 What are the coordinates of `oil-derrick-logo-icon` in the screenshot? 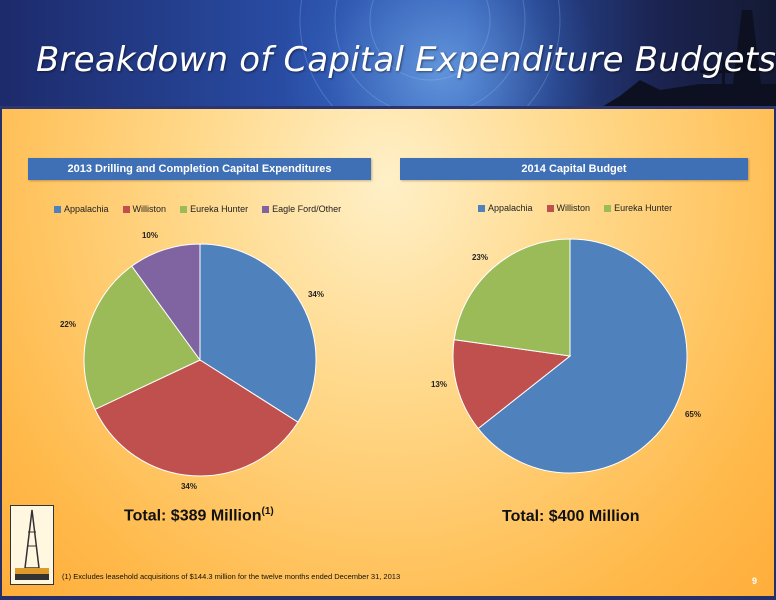 It's located at (32, 544).